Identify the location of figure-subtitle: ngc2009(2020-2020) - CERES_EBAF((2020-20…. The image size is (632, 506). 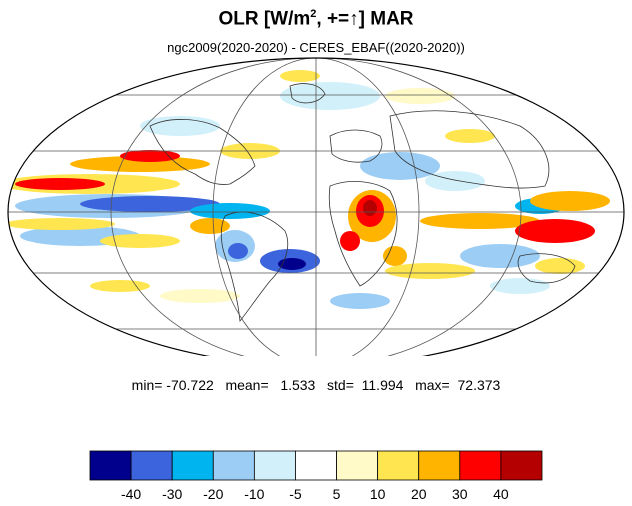
(316, 47).